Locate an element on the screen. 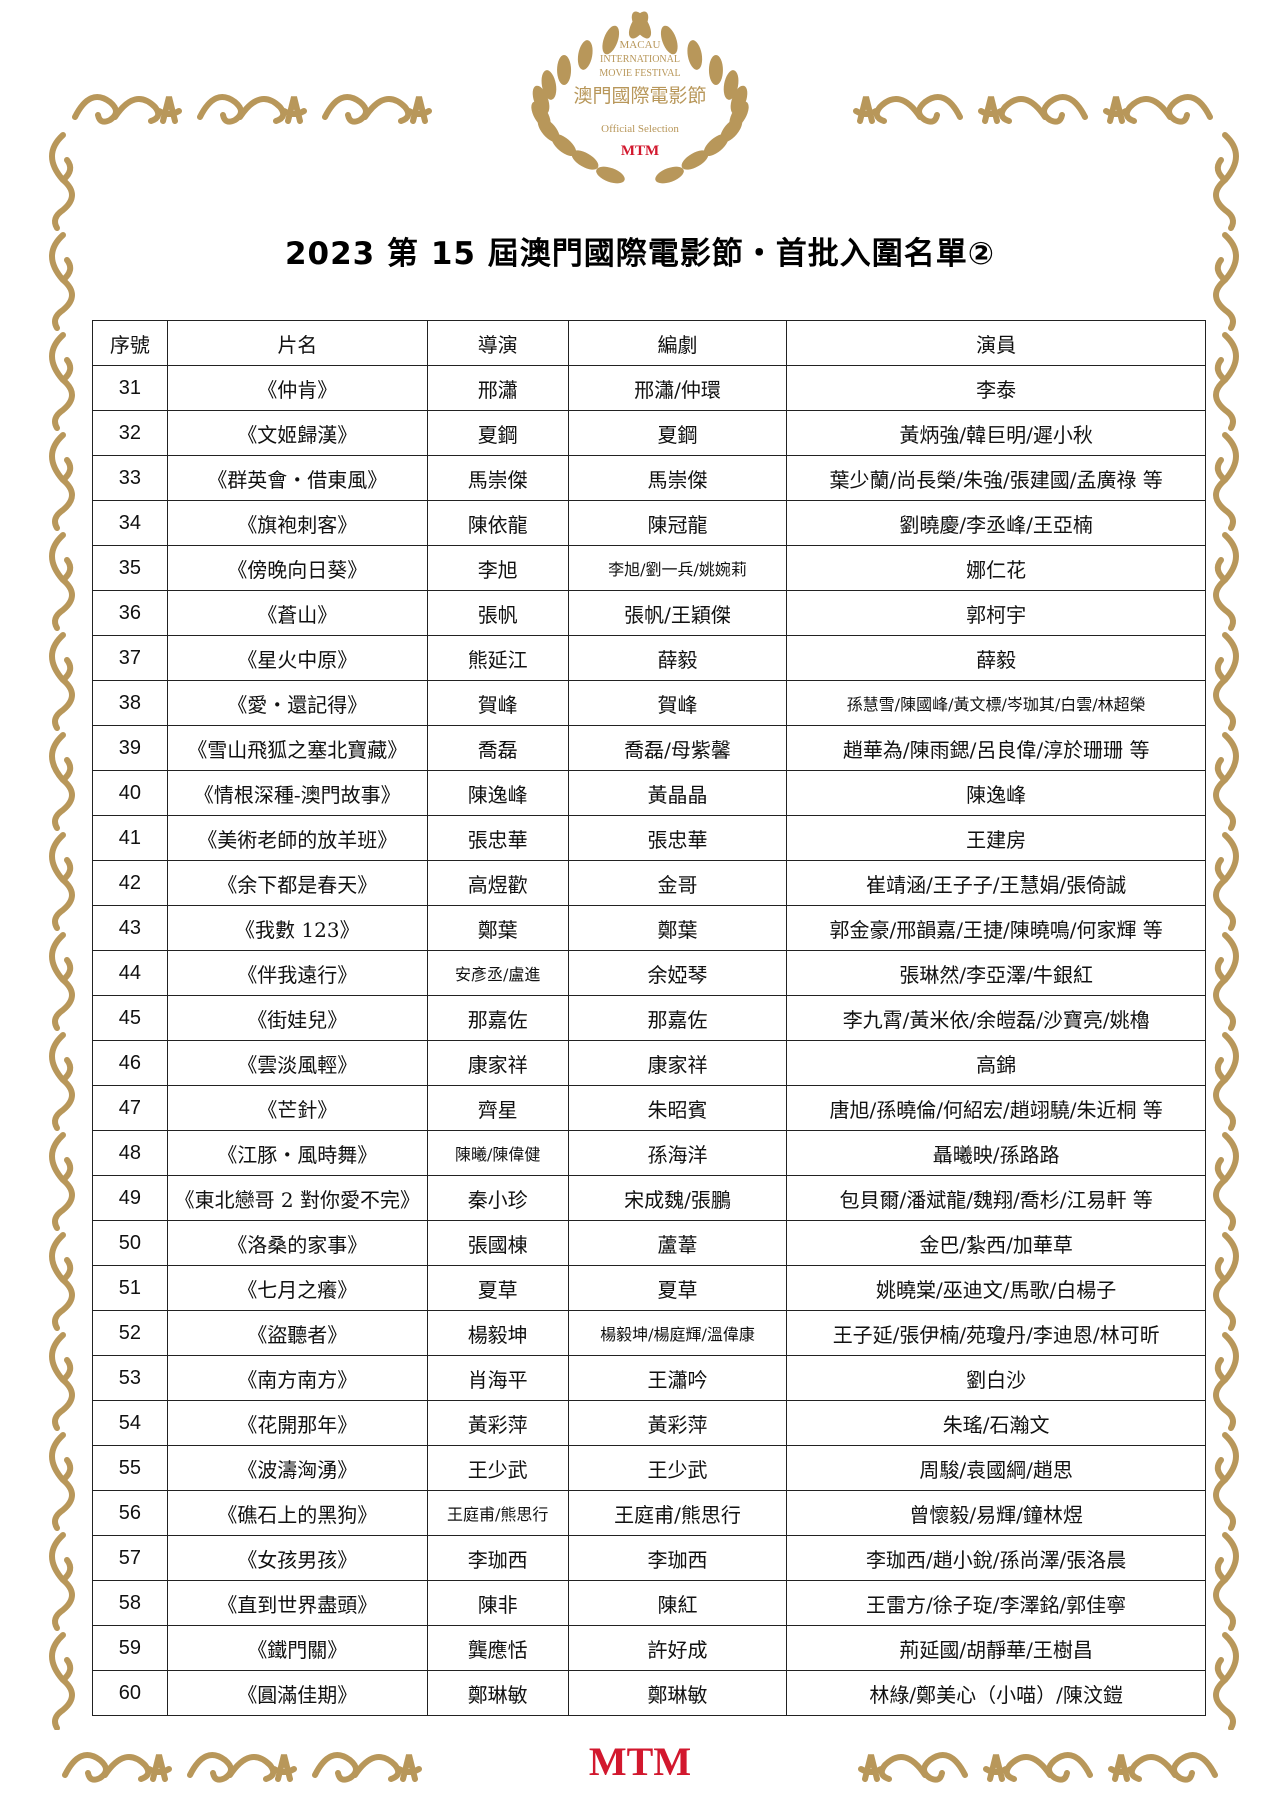 Image resolution: width=1280 pixels, height=1810 pixels. cell-number: 54 is located at coordinates (130, 1423).